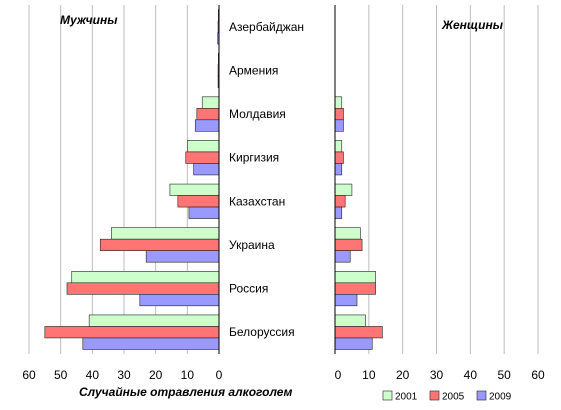 The image size is (561, 410). What do you see at coordinates (453, 397) in the screenshot?
I see `legend-label: 2005` at bounding box center [453, 397].